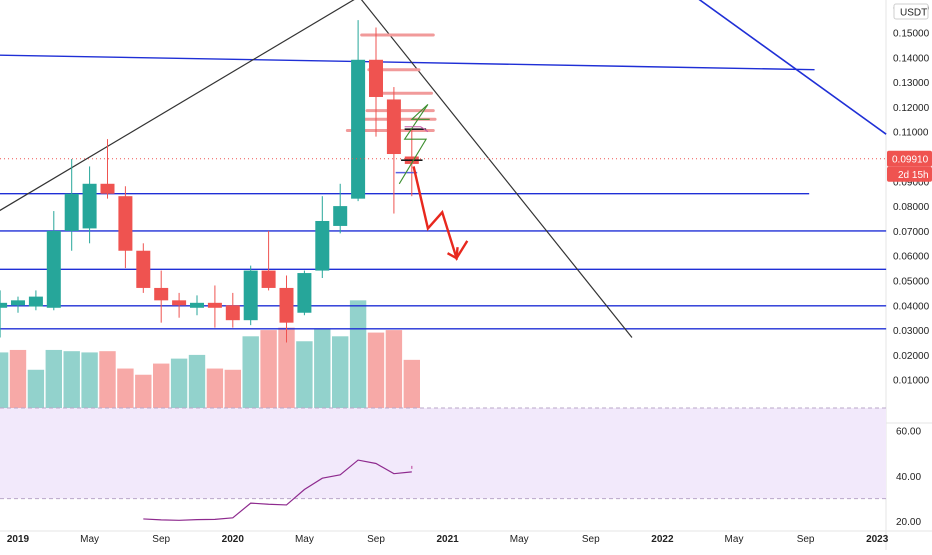 Image resolution: width=932 pixels, height=555 pixels. I want to click on rsi-tick-label: 60.00, so click(908, 432).